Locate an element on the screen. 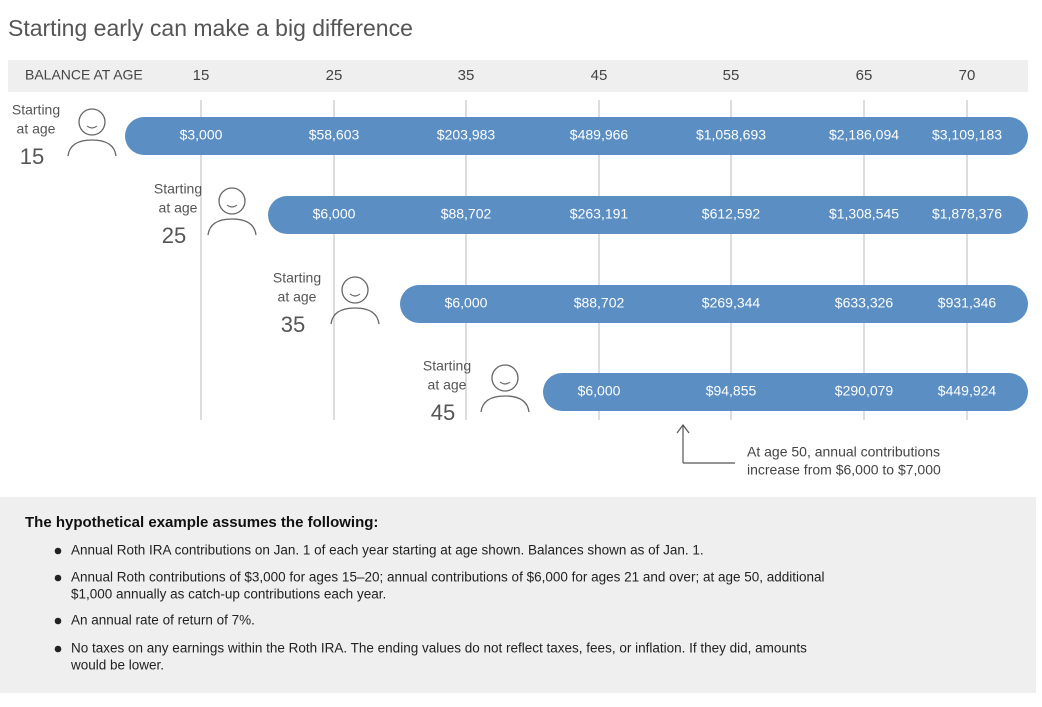  row-age: 15 is located at coordinates (32, 156).